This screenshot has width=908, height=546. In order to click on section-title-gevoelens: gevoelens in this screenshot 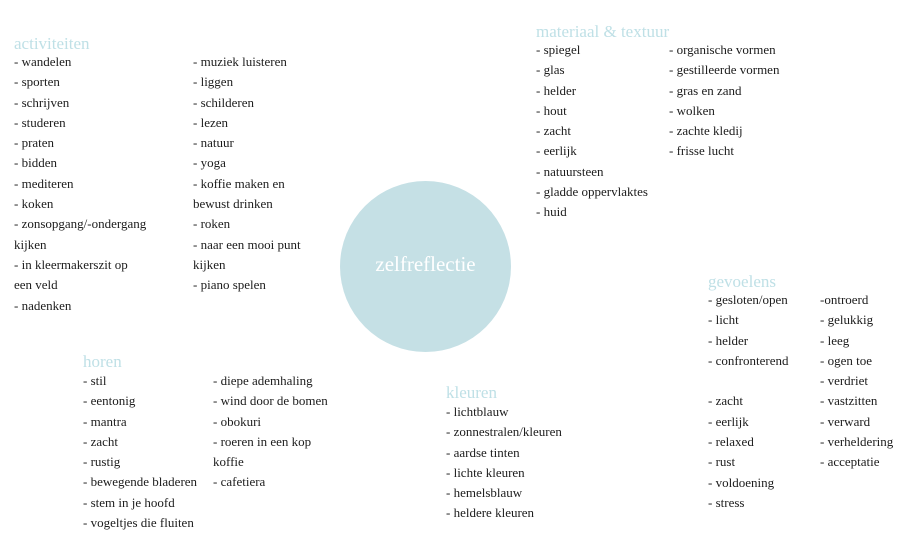, I will do `click(742, 281)`.